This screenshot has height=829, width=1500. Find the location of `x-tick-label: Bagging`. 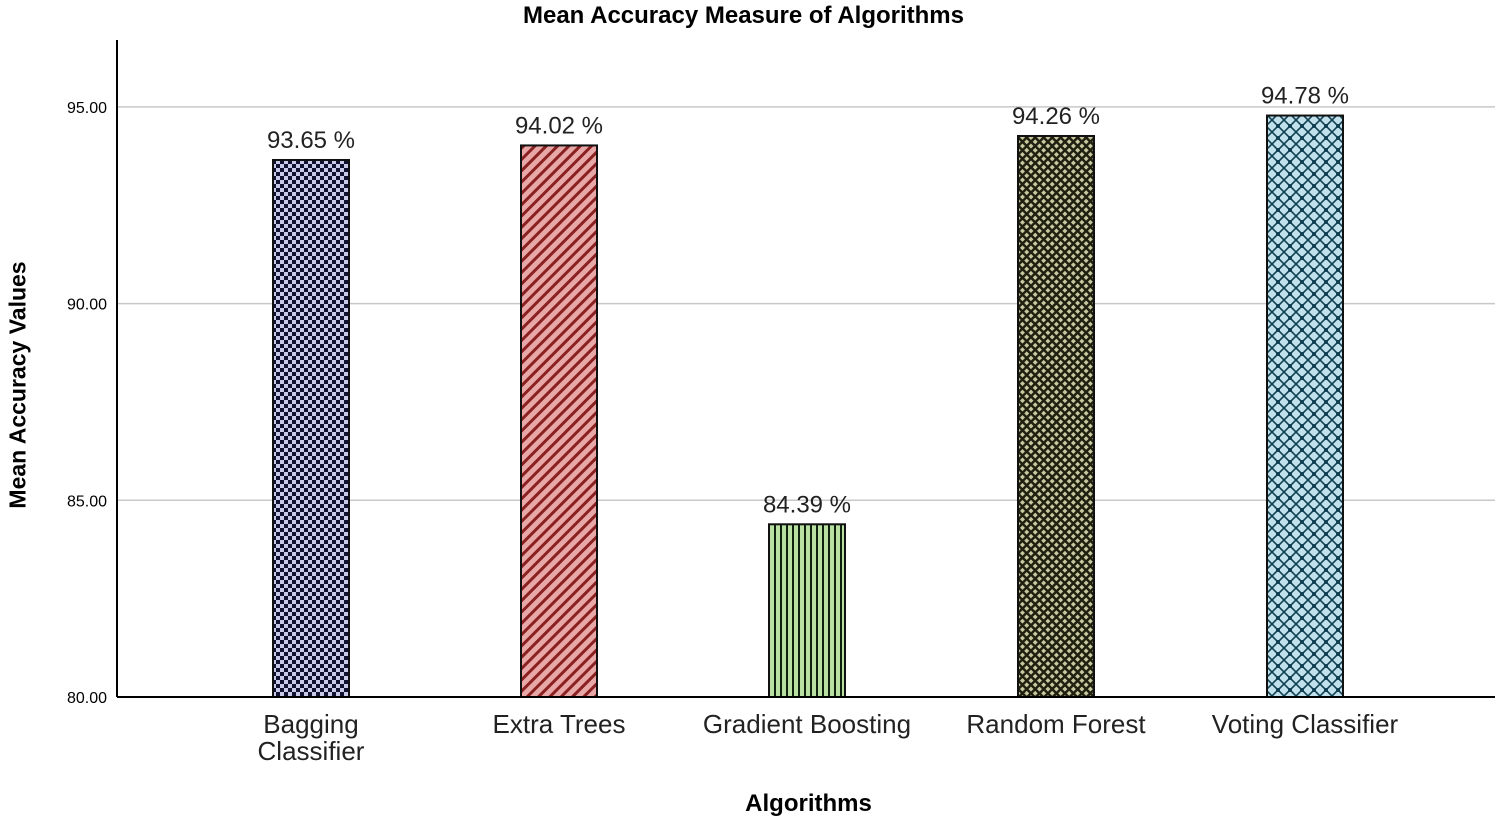

x-tick-label: Bagging is located at coordinates (310, 724).